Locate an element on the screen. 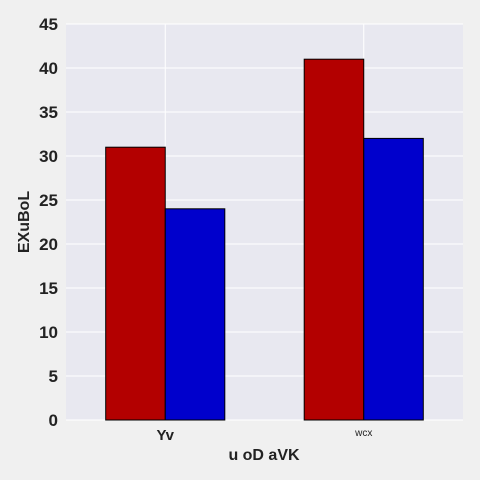 This screenshot has width=480, height=480. y-tick-label-40: 40 is located at coordinates (48, 68).